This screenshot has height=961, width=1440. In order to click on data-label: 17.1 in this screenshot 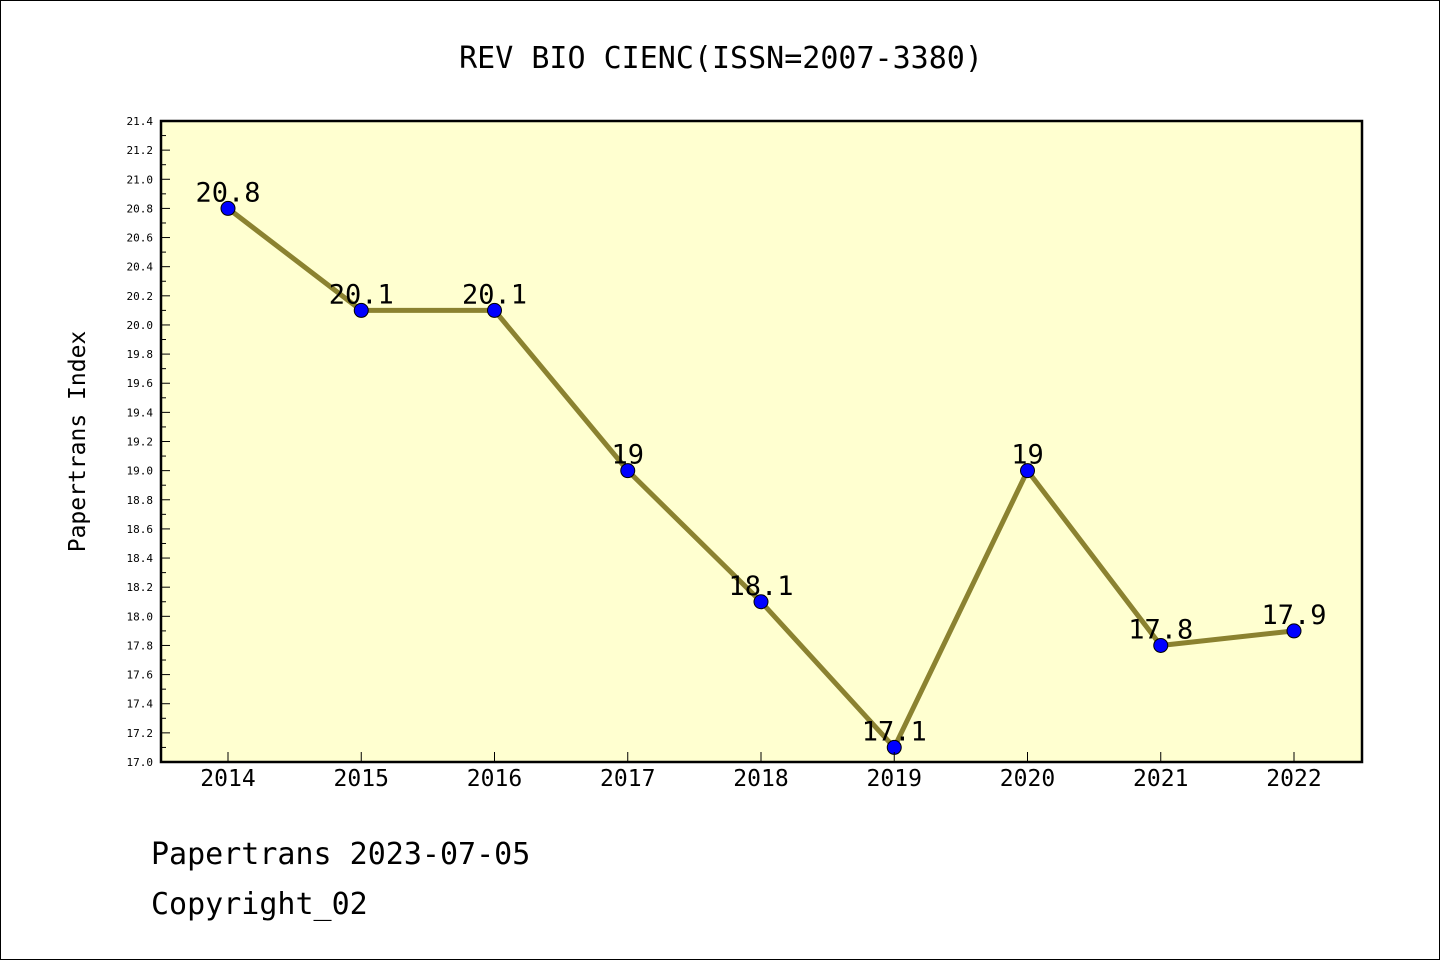, I will do `click(894, 731)`.